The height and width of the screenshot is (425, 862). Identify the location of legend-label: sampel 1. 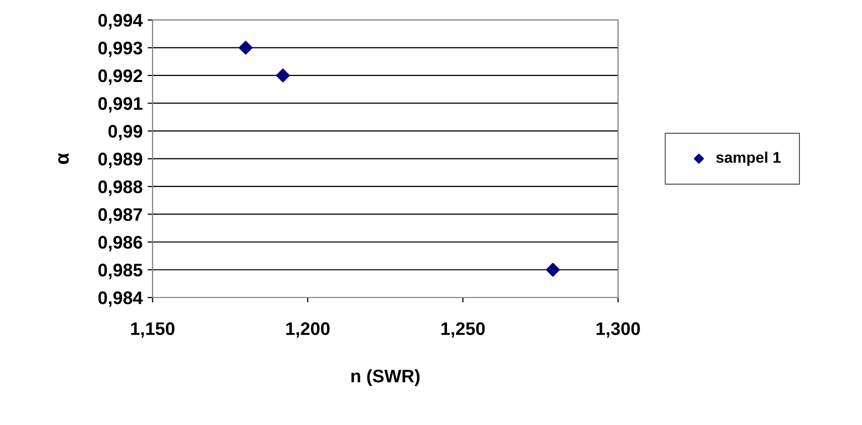
(748, 159).